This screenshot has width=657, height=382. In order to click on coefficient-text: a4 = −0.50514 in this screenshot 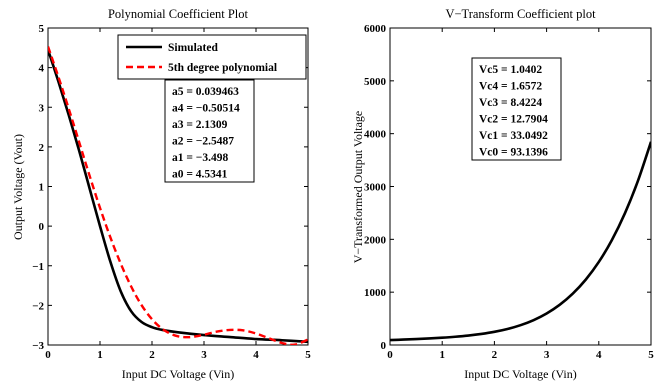, I will do `click(206, 109)`.